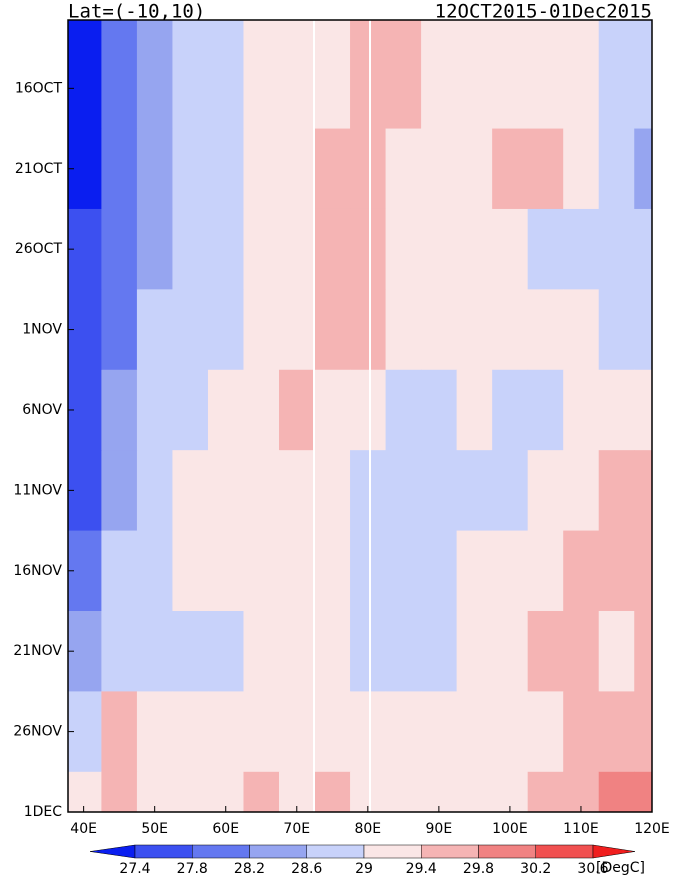 This screenshot has width=680, height=880. What do you see at coordinates (364, 869) in the screenshot?
I see `colorbar-label: 29` at bounding box center [364, 869].